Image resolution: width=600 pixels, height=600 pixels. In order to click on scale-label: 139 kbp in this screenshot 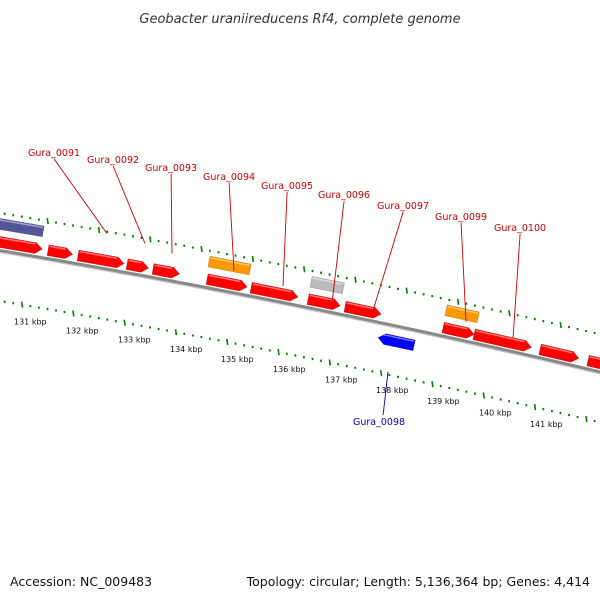, I will do `click(443, 401)`.